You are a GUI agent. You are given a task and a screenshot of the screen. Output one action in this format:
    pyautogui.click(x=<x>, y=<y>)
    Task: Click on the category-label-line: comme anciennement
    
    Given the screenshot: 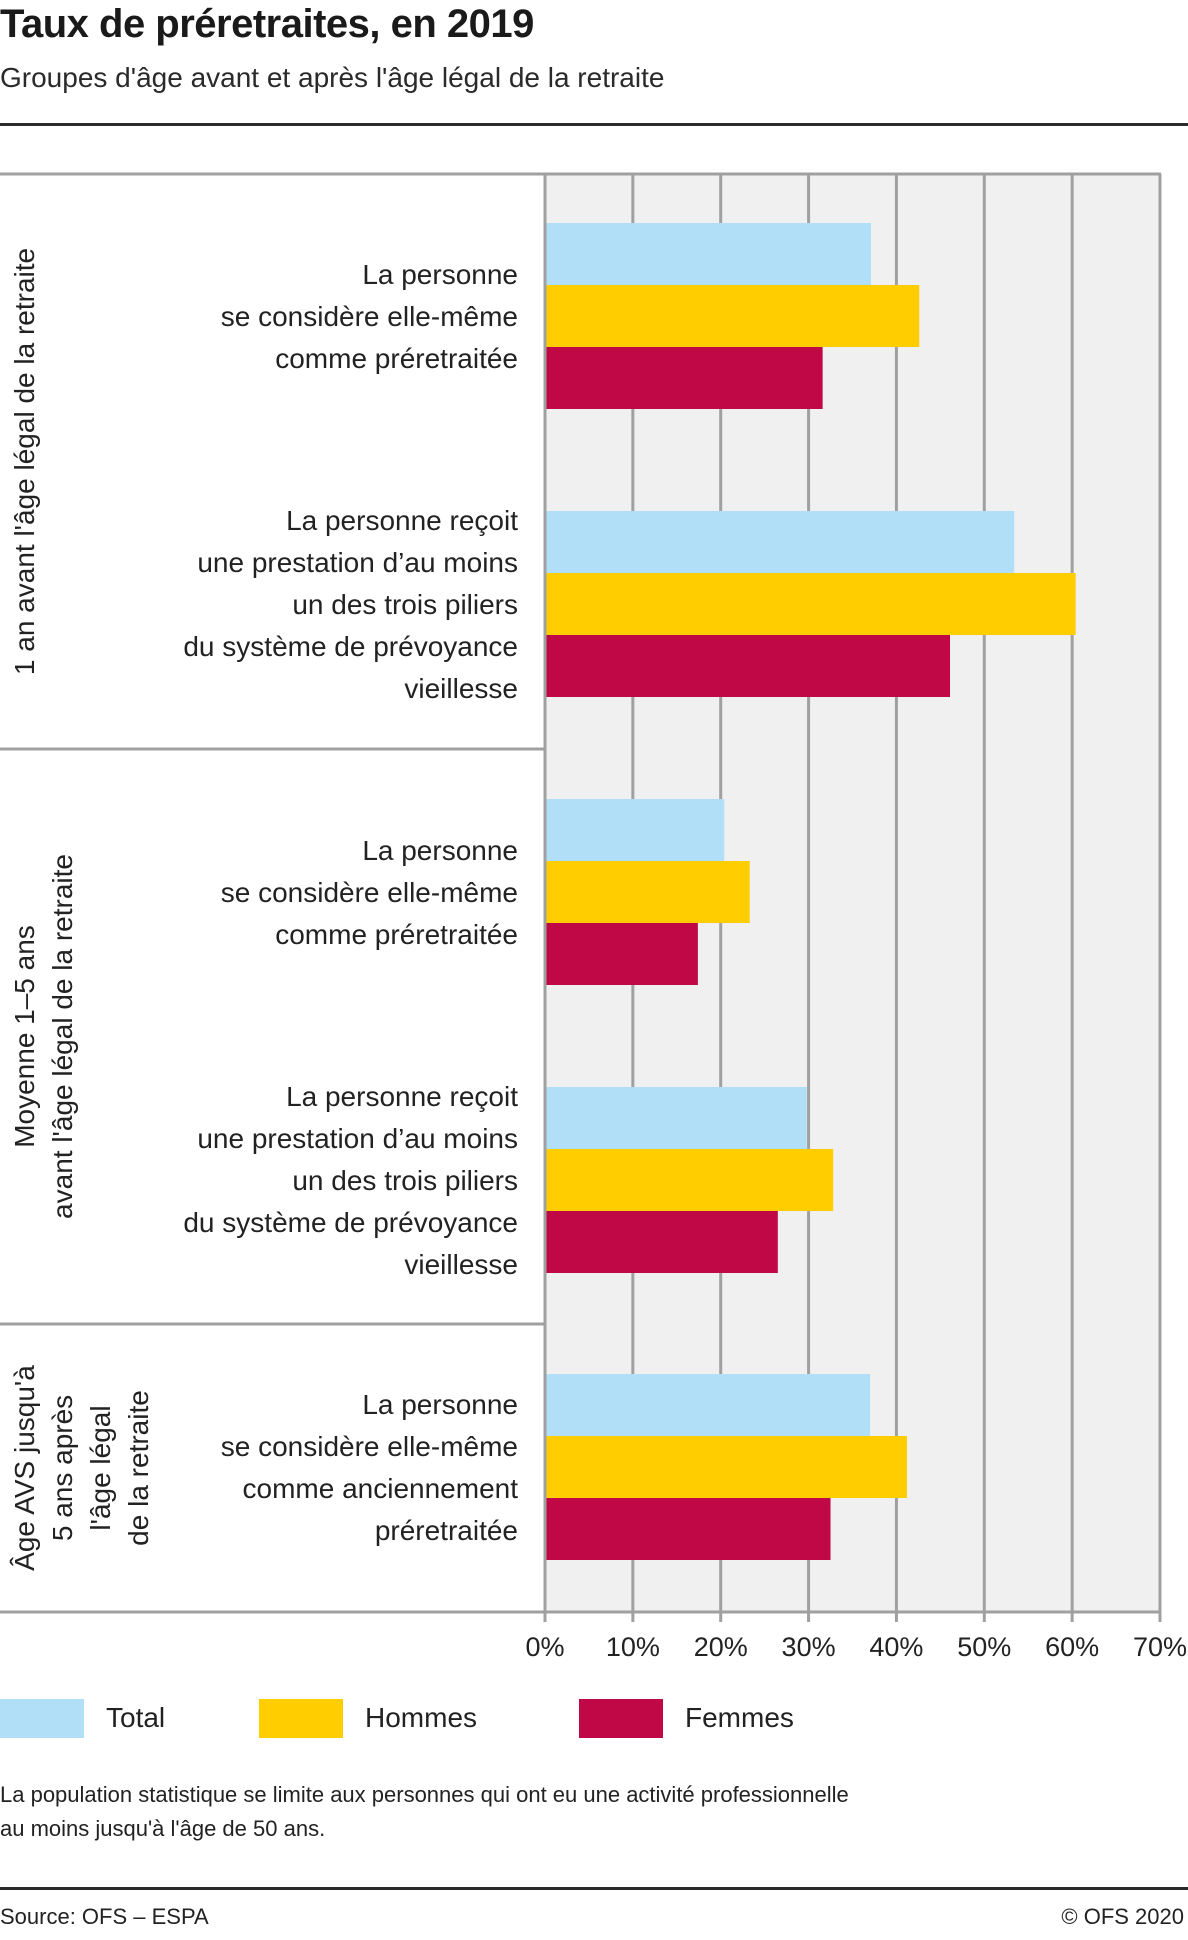 What is the action you would take?
    pyautogui.click(x=381, y=1488)
    